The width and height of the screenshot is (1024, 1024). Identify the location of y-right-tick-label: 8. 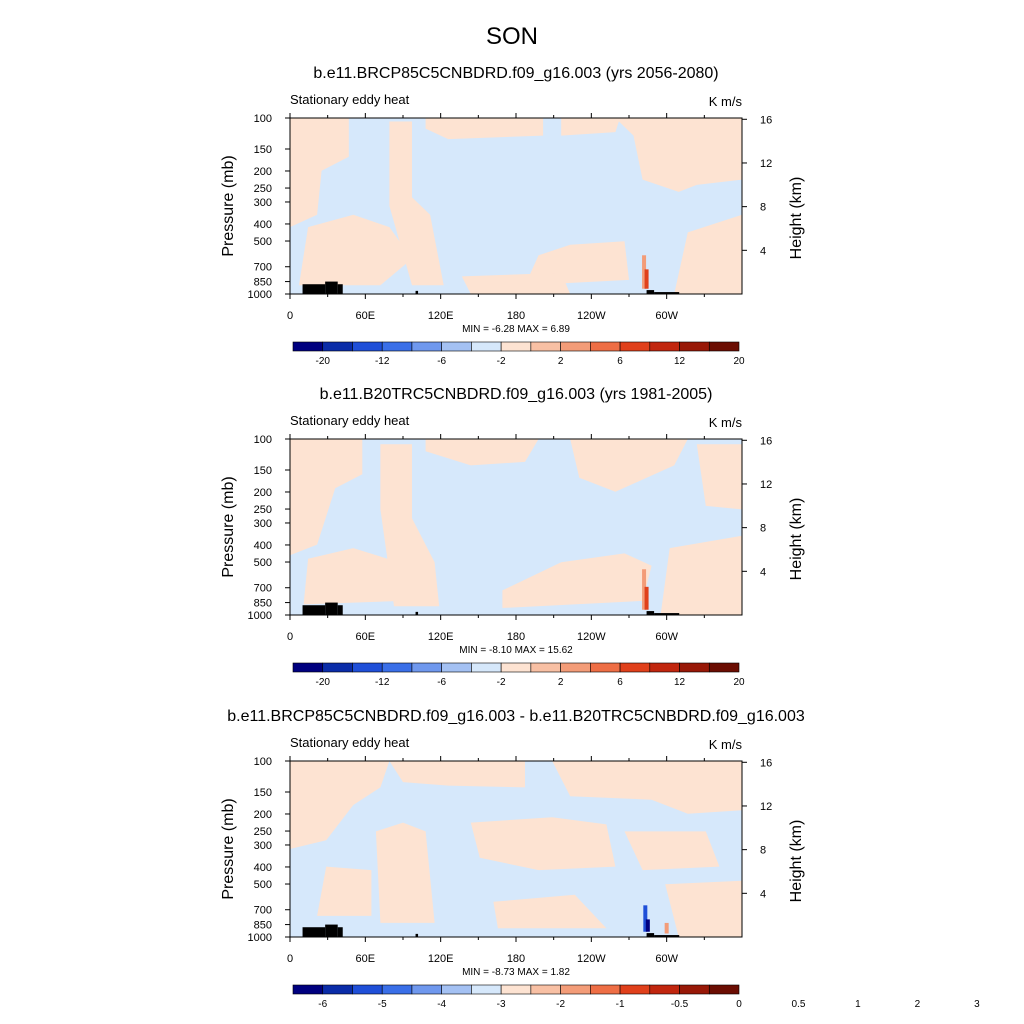
(763, 529).